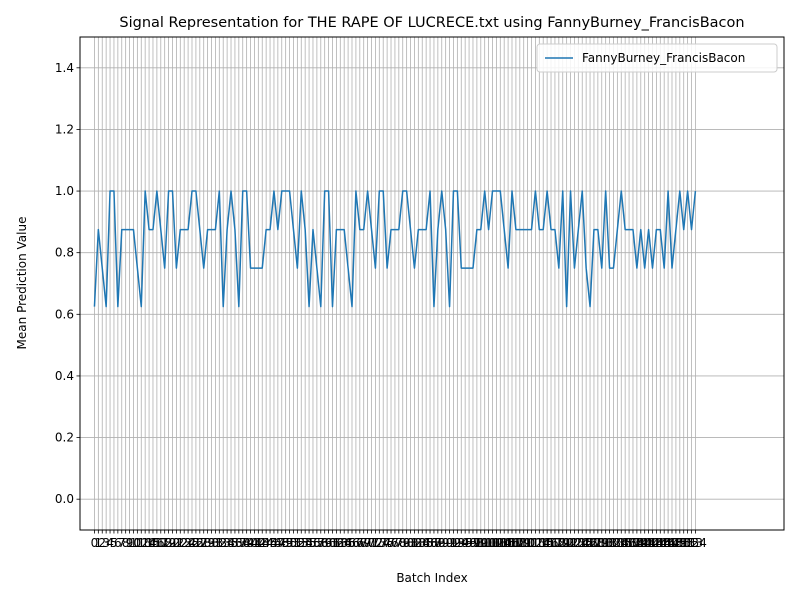  Describe the element at coordinates (371, 543) in the screenshot. I see `x-tick-label: 71` at that location.